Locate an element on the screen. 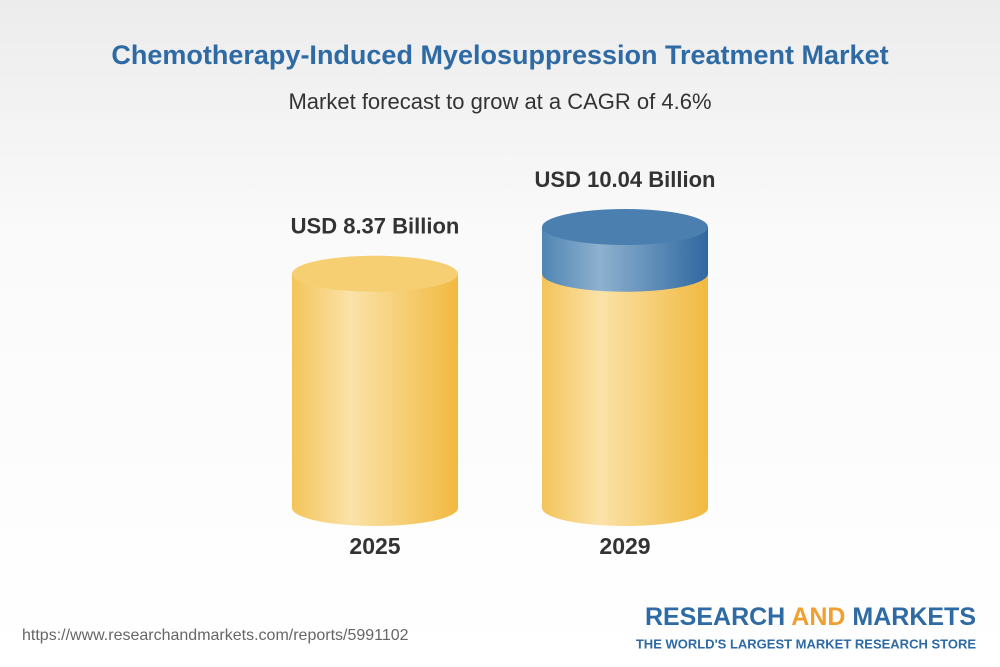 This screenshot has width=1000, height=667. x-tick-label: 2025 is located at coordinates (374, 546).